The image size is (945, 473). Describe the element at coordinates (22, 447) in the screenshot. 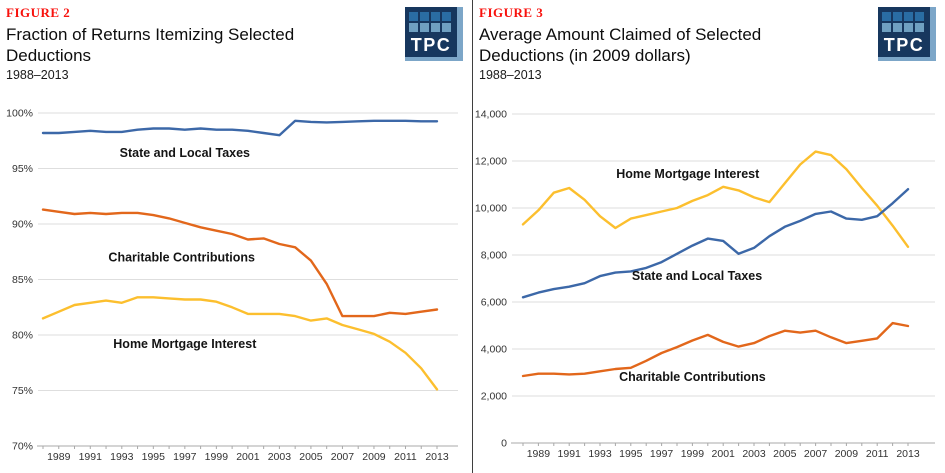

I see `y-axis-tick-label: 70%` at that location.